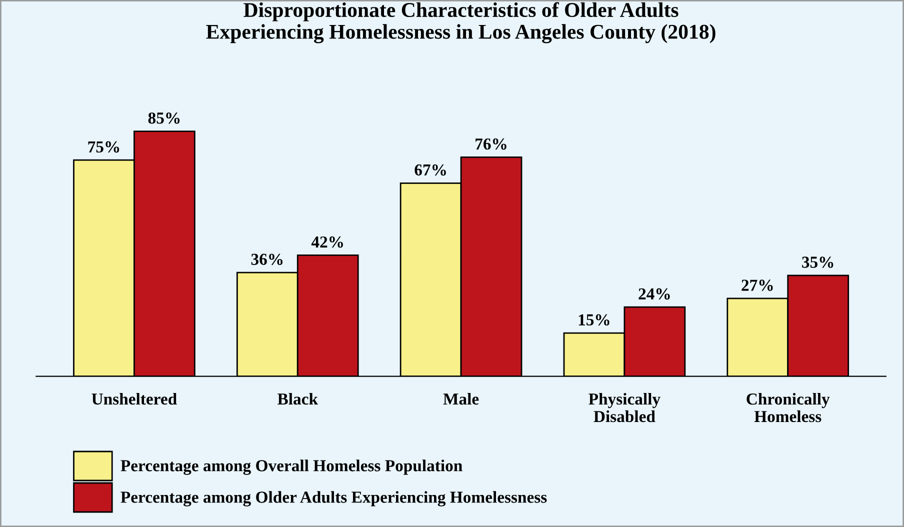 This screenshot has height=527, width=904. What do you see at coordinates (818, 262) in the screenshot?
I see `data-label: 35%` at bounding box center [818, 262].